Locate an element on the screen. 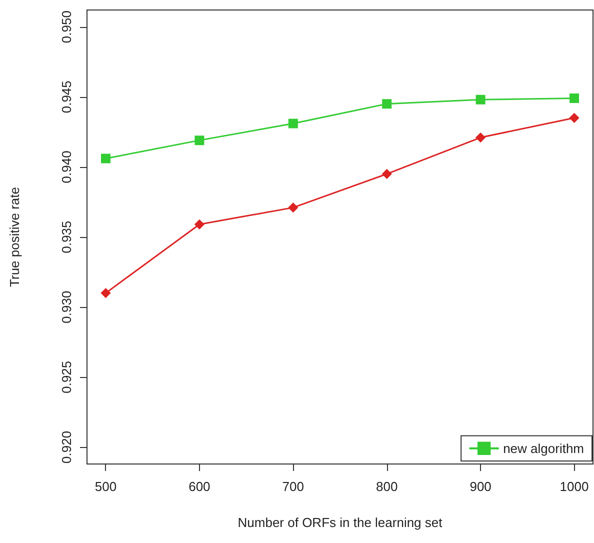 The height and width of the screenshot is (543, 594). y-tick-label: 0.950 is located at coordinates (66, 27).